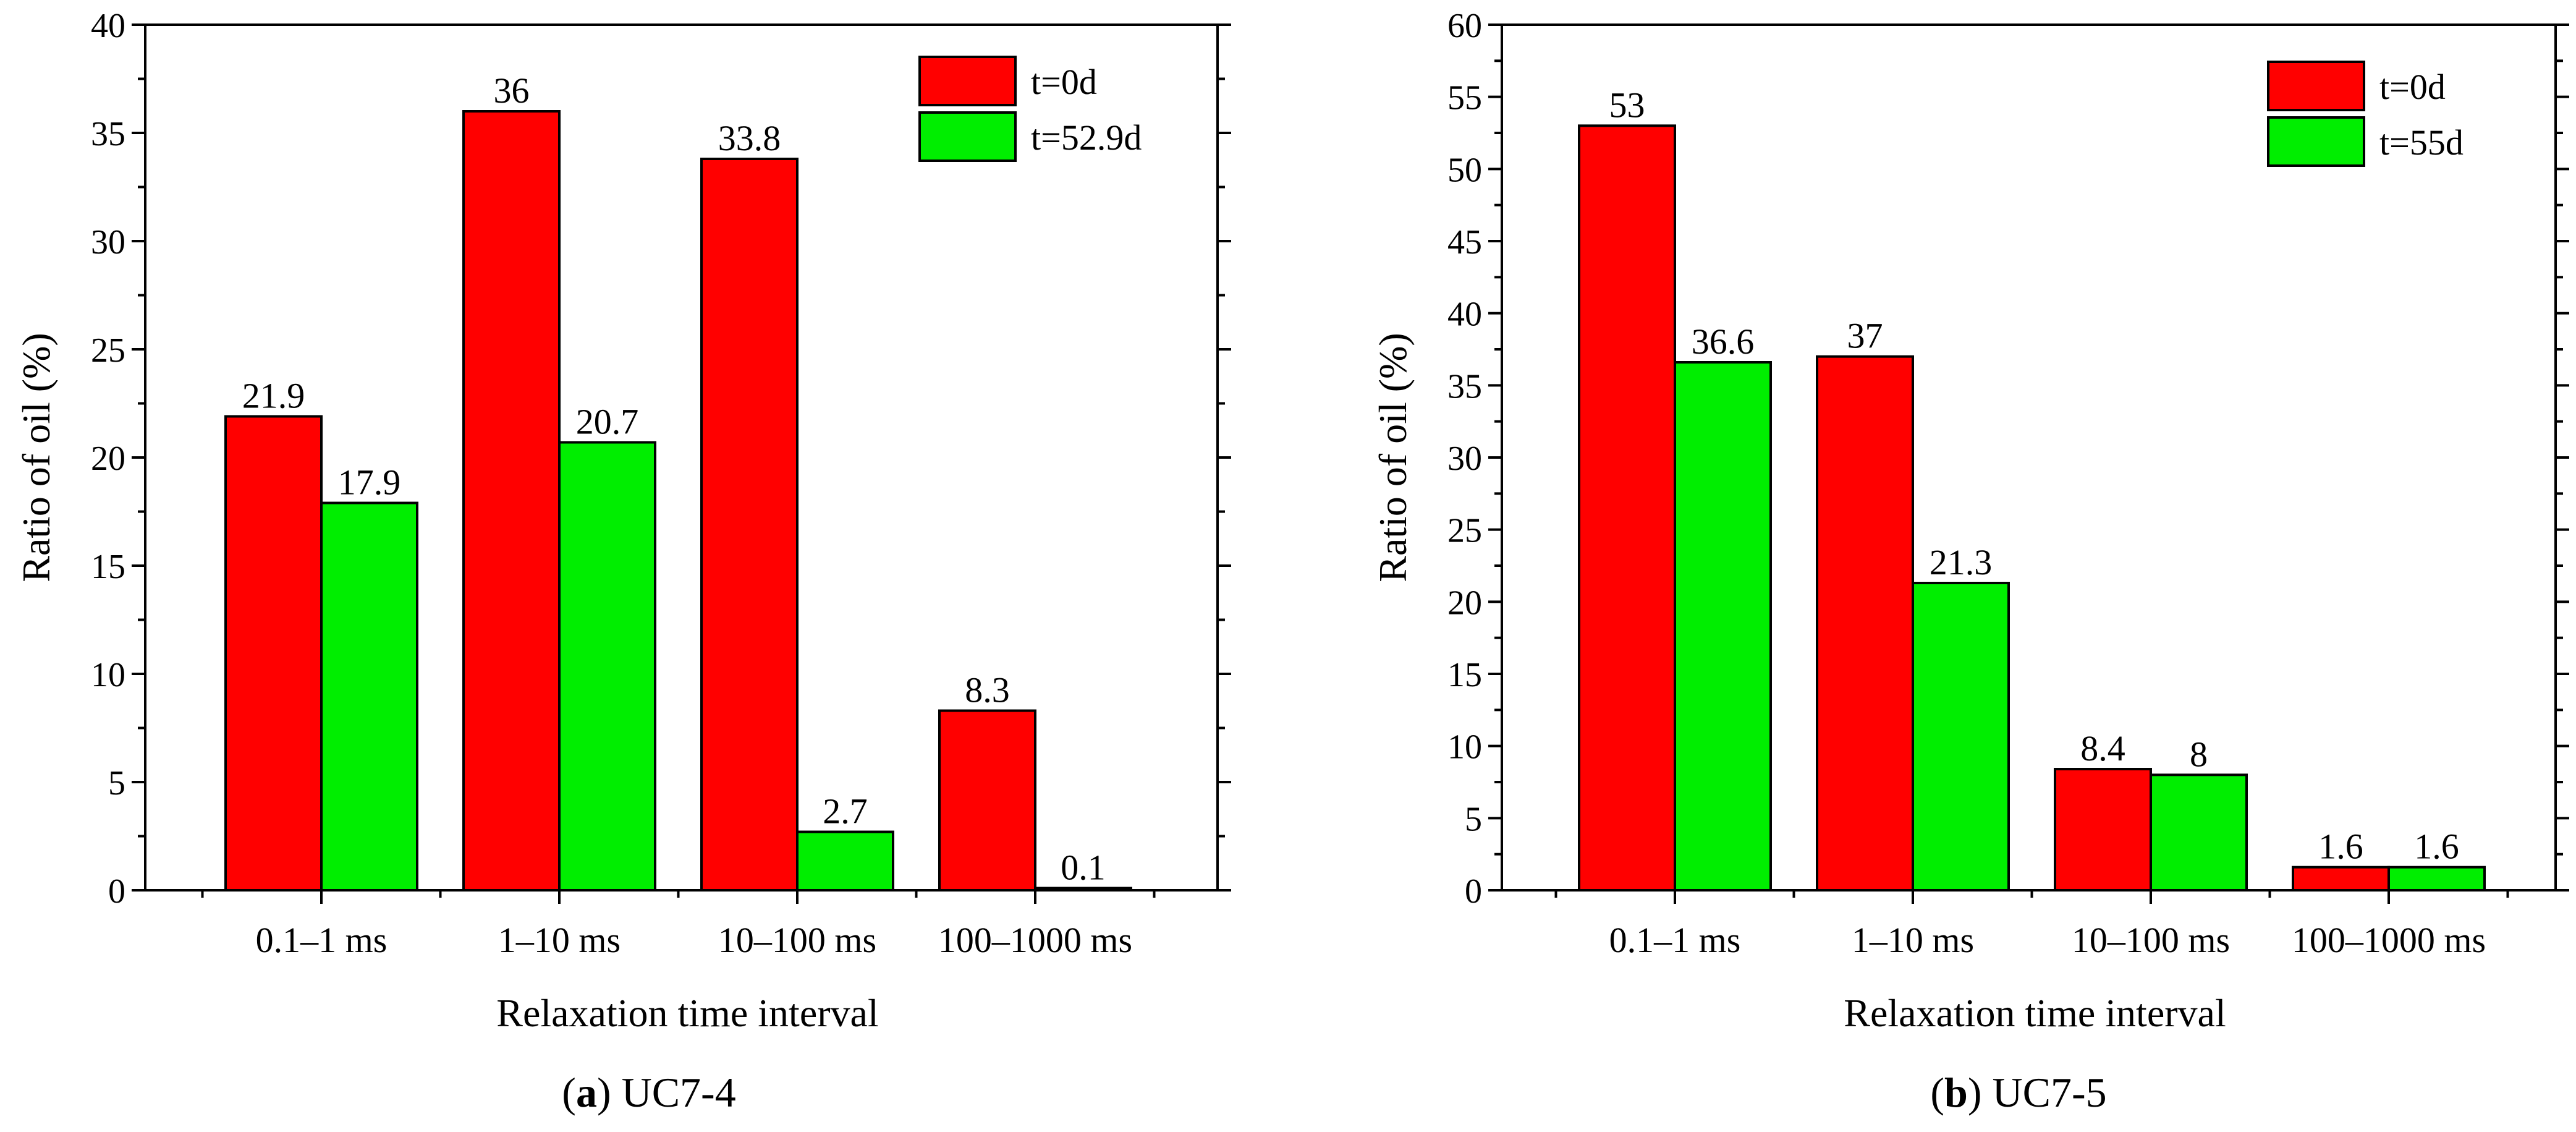 The height and width of the screenshot is (1132, 2576). I want to click on y-tick-label-a-8: 40, so click(108, 26).